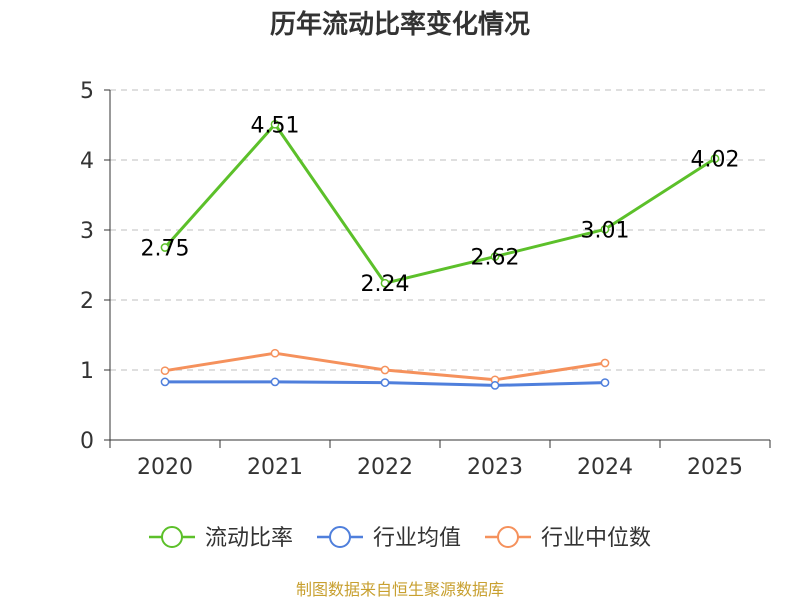 The height and width of the screenshot is (600, 800). What do you see at coordinates (87, 161) in the screenshot?
I see `y-tick-label: 4` at bounding box center [87, 161].